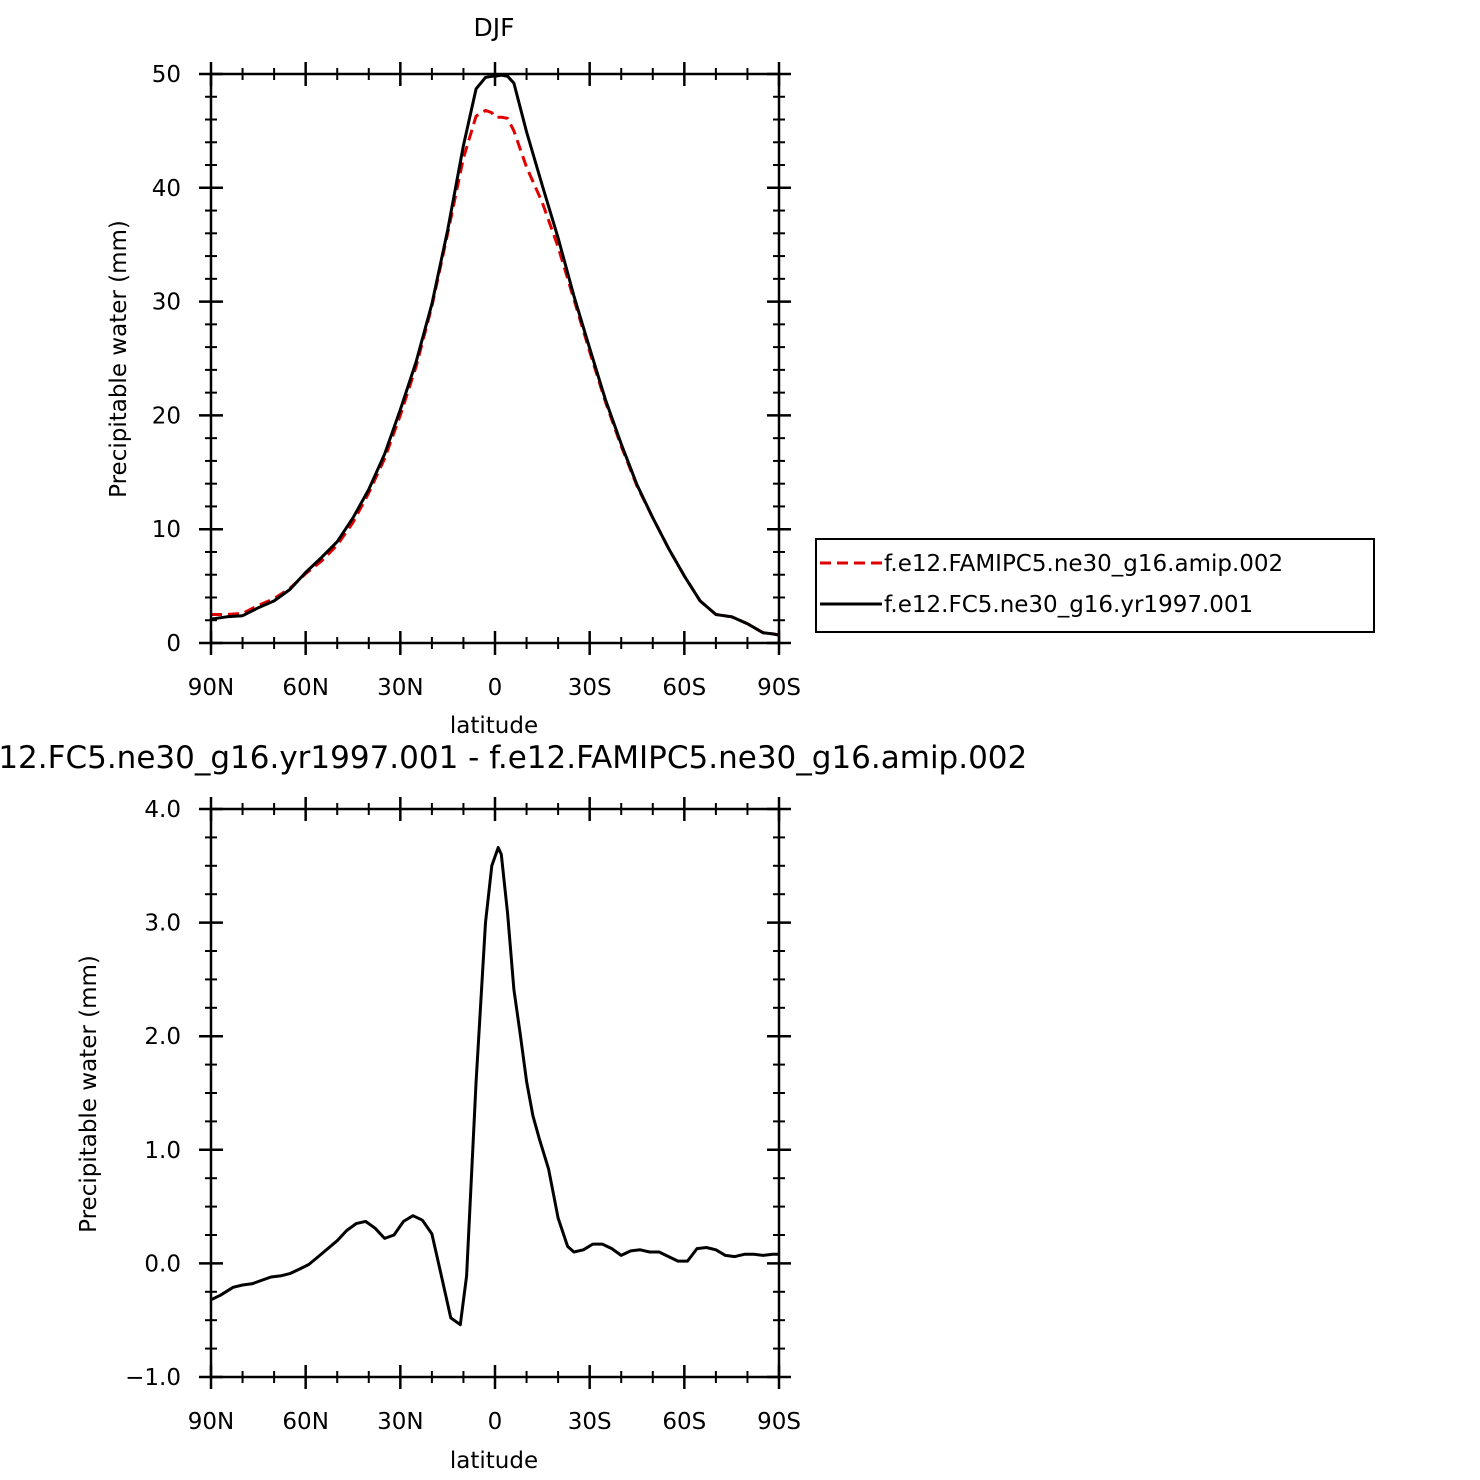  What do you see at coordinates (166, 303) in the screenshot?
I see `y-tick-label: 30` at bounding box center [166, 303].